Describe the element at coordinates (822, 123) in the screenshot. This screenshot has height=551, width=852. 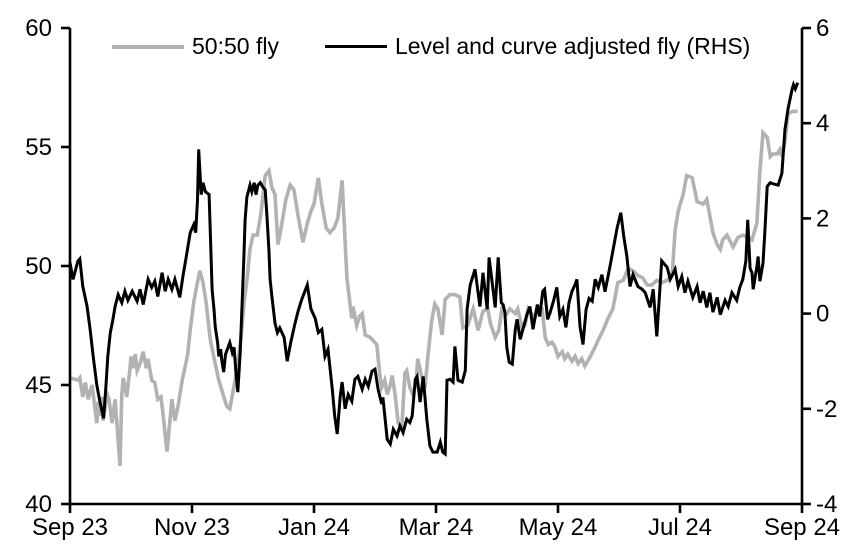
I see `right-tick-label: 4` at that location.